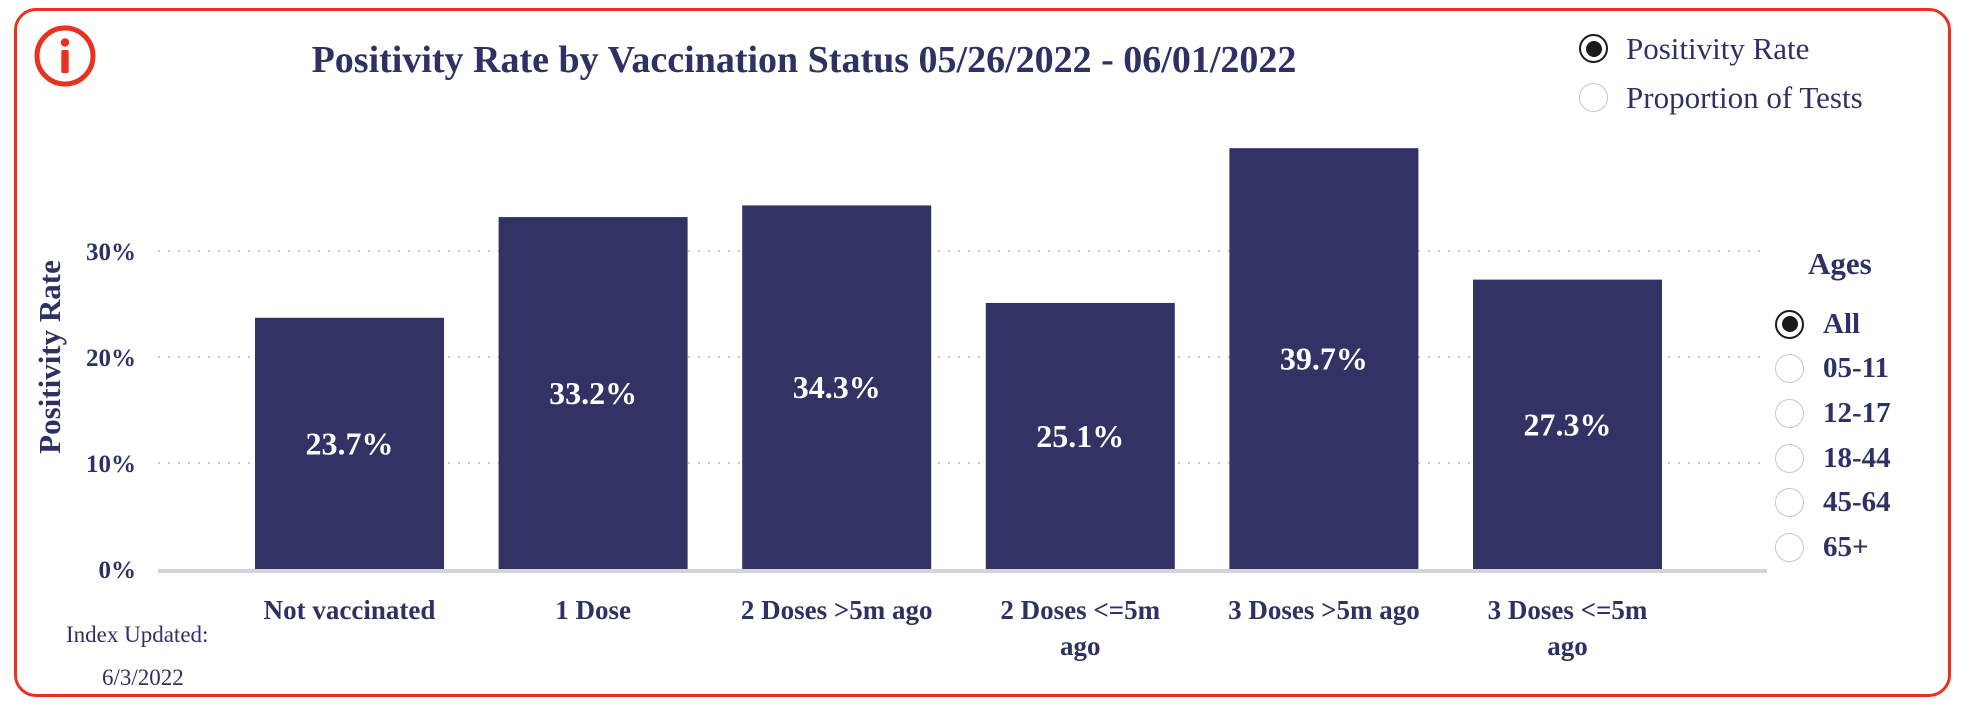 This screenshot has height=711, width=1972. I want to click on index-updated-date: 6/3/2022, so click(143, 677).